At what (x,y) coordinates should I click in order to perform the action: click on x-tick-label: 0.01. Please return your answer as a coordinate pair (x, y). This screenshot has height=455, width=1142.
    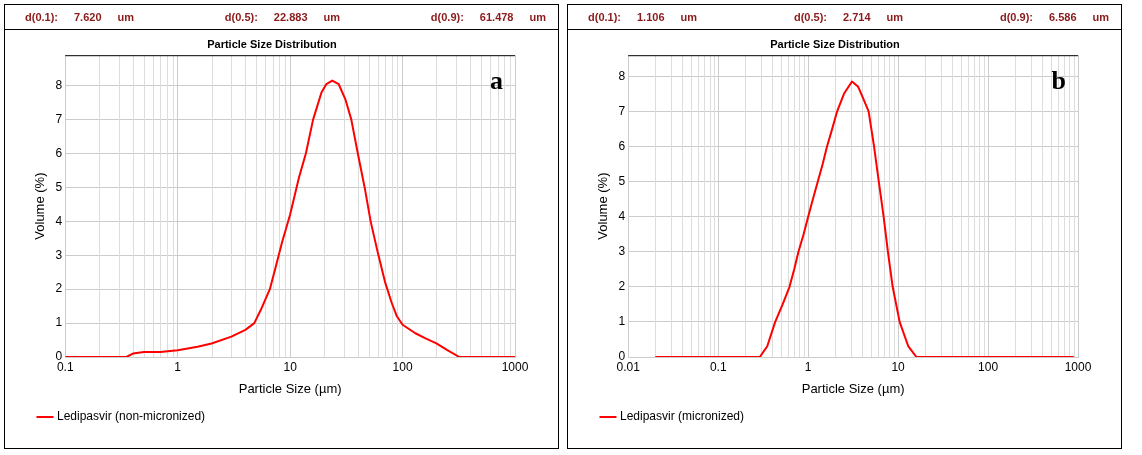
    Looking at the image, I should click on (628, 366).